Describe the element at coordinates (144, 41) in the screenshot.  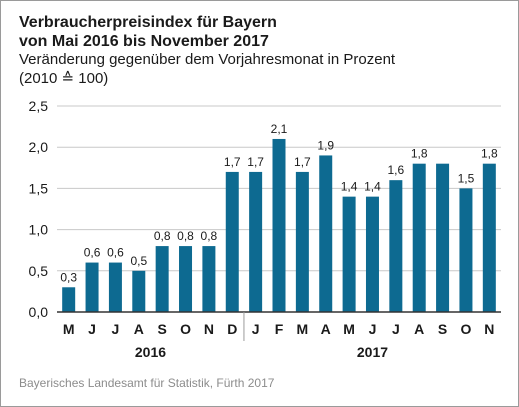
I see `chart-title-line-2: von Mai 2016 bis November 2017` at that location.